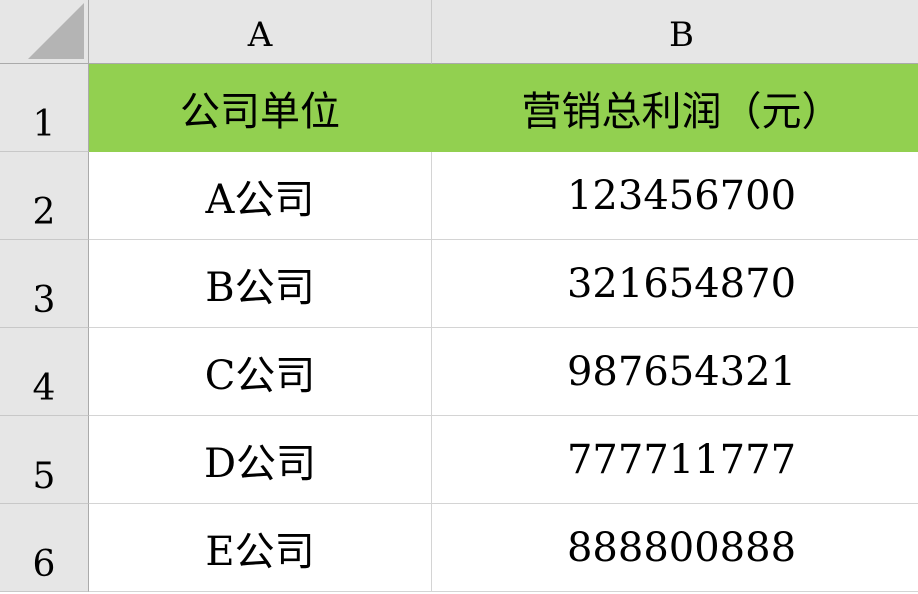  Describe the element at coordinates (260, 548) in the screenshot. I see `table-cell: E公司` at that location.